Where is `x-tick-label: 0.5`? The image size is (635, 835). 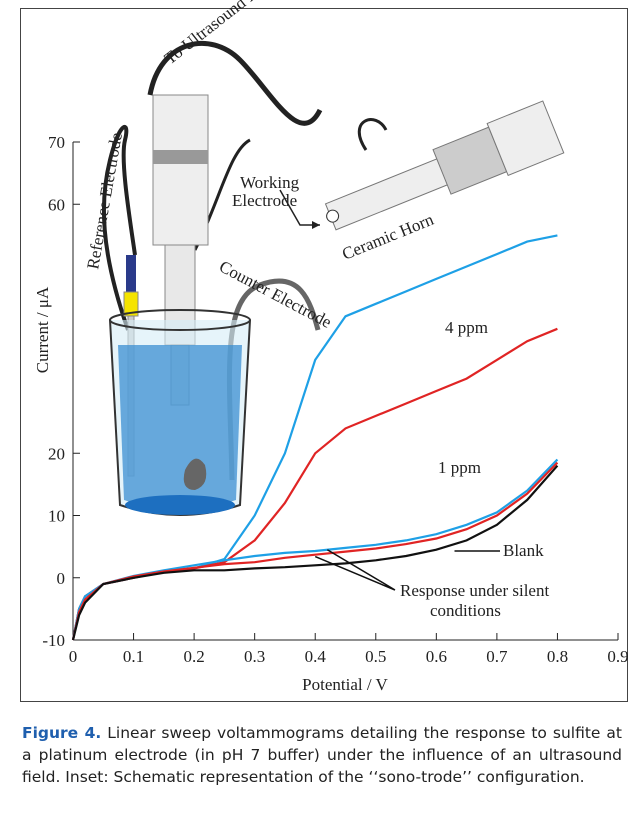 x-tick-label: 0.5 is located at coordinates (375, 656).